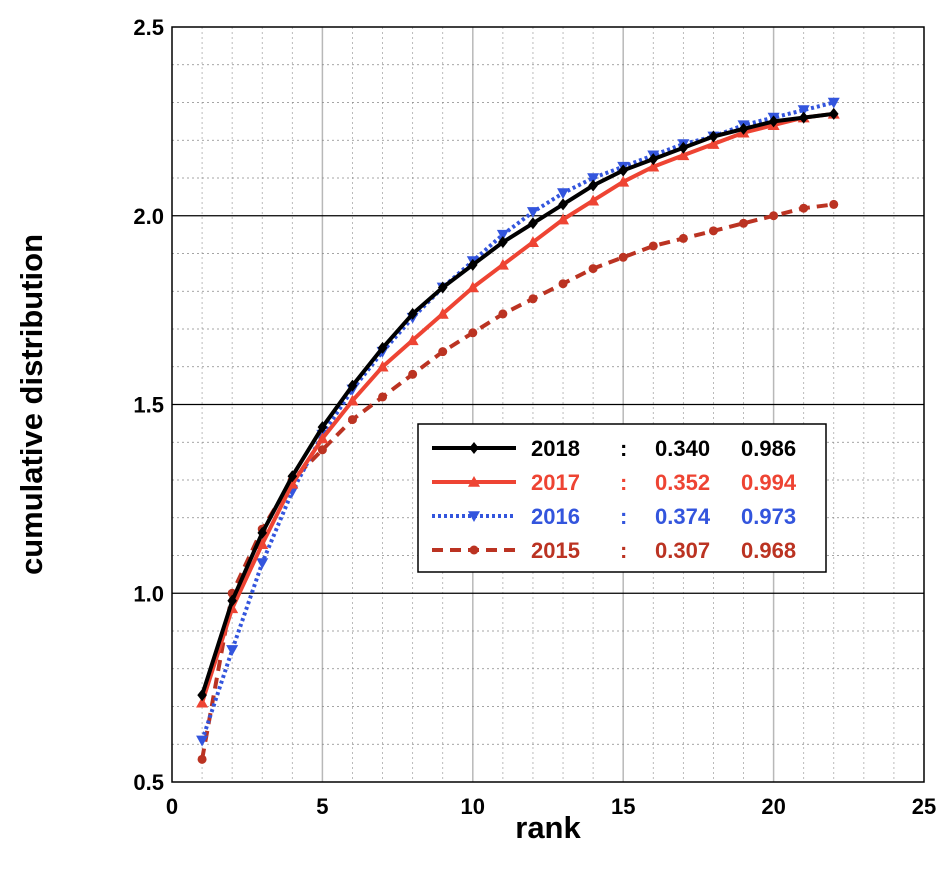 Image resolution: width=946 pixels, height=870 pixels. What do you see at coordinates (548, 827) in the screenshot?
I see `x-axis-title: rank` at bounding box center [548, 827].